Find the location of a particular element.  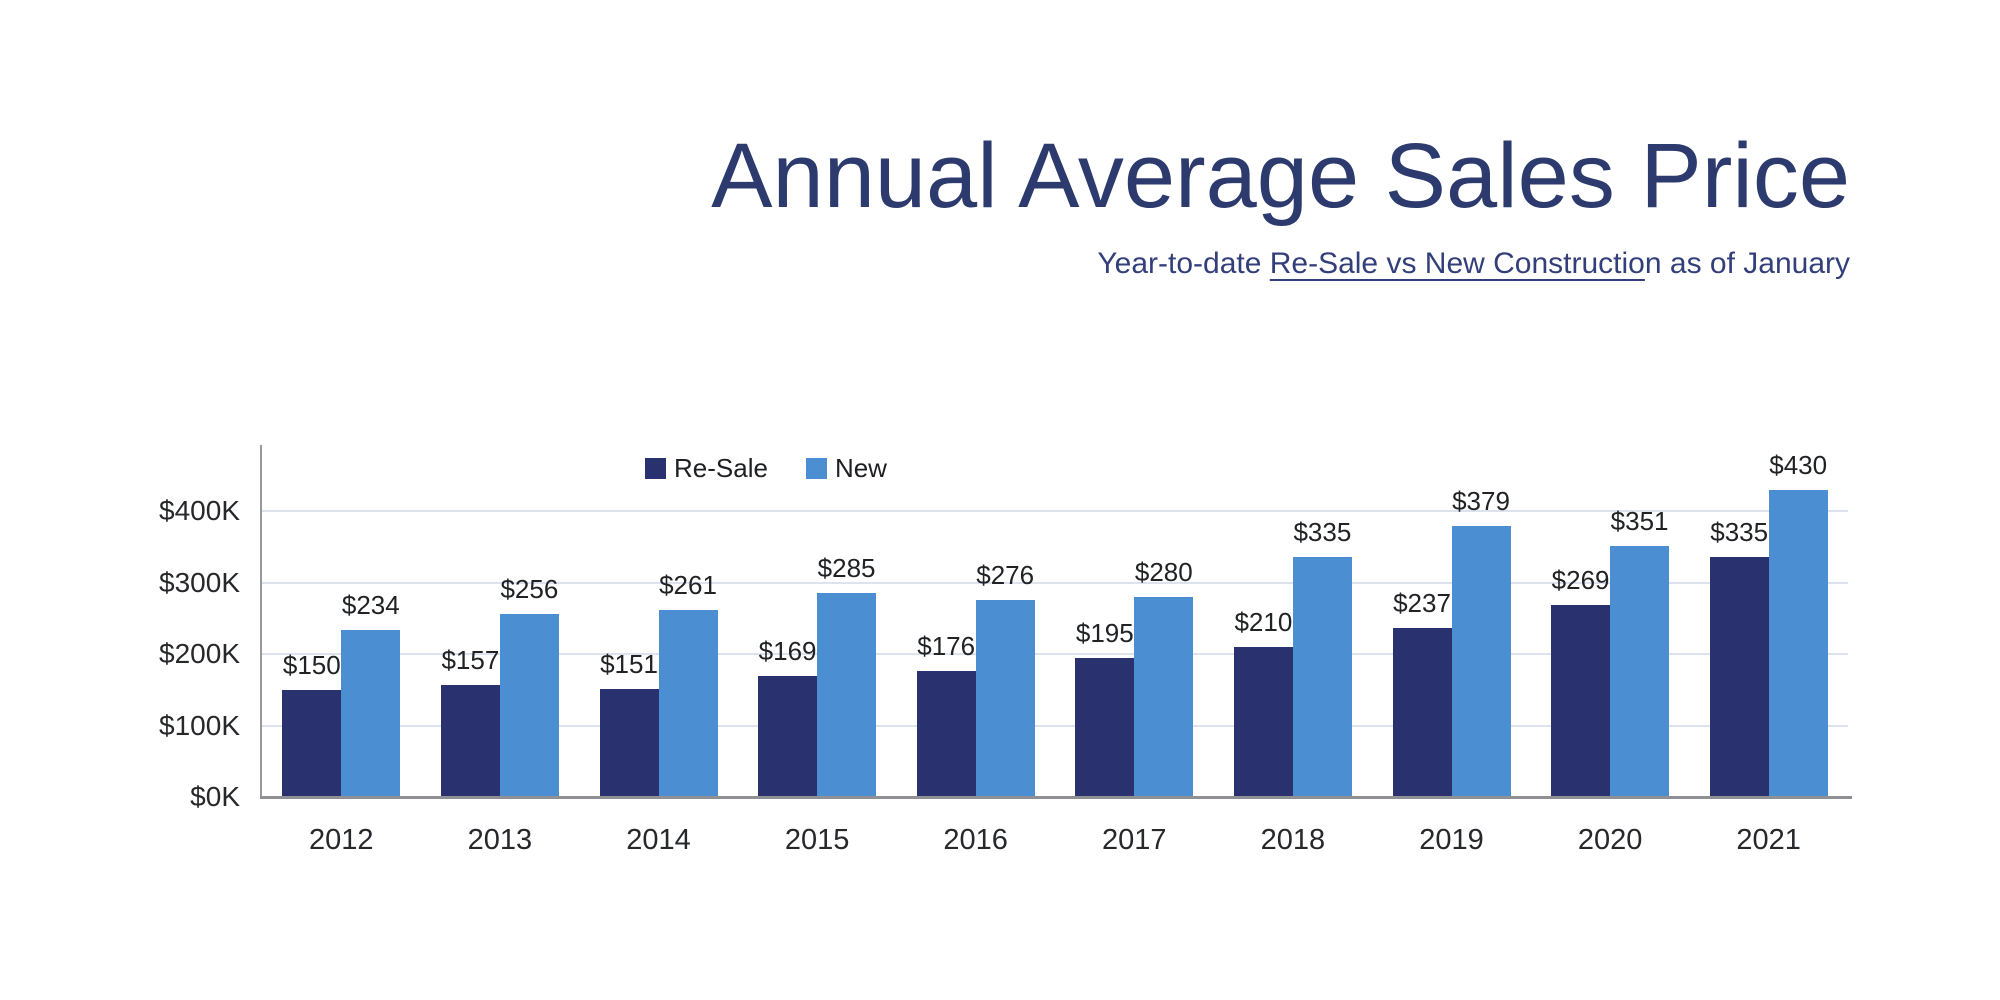

bar-value-label: $150 is located at coordinates (311, 664).